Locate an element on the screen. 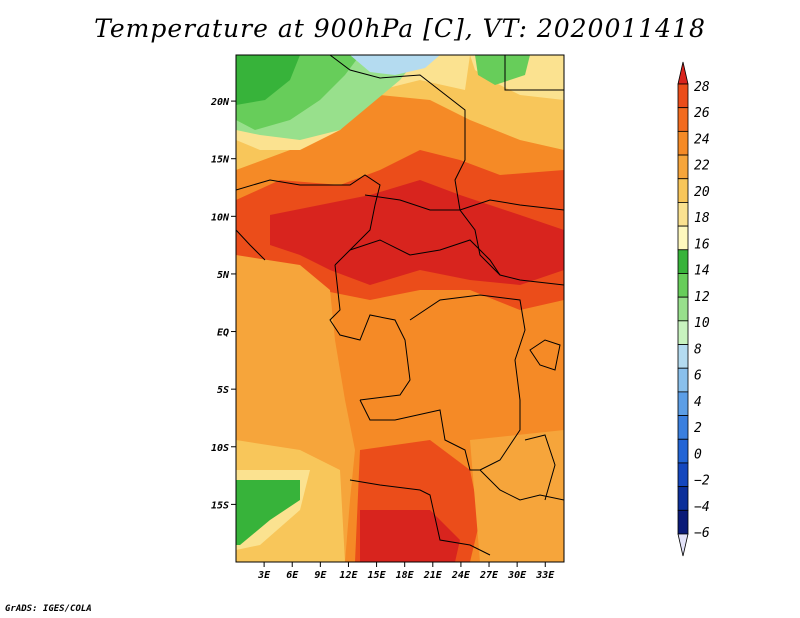 The width and height of the screenshot is (800, 618). lat-tick-label: 15S is located at coordinates (220, 505).